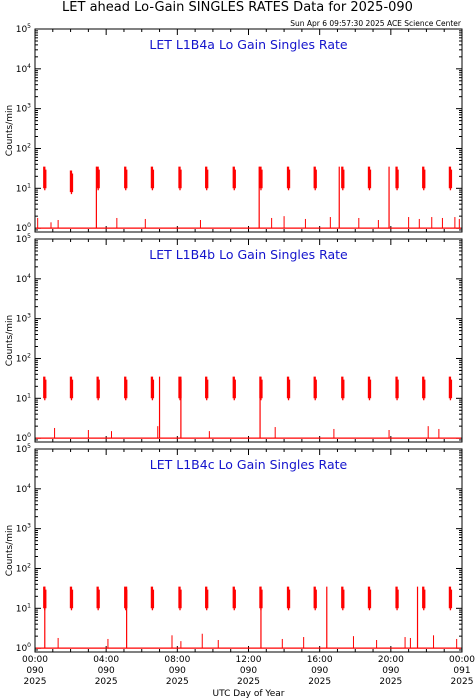  I want to click on x-axis-title: UTC Day of Year, so click(249, 694).